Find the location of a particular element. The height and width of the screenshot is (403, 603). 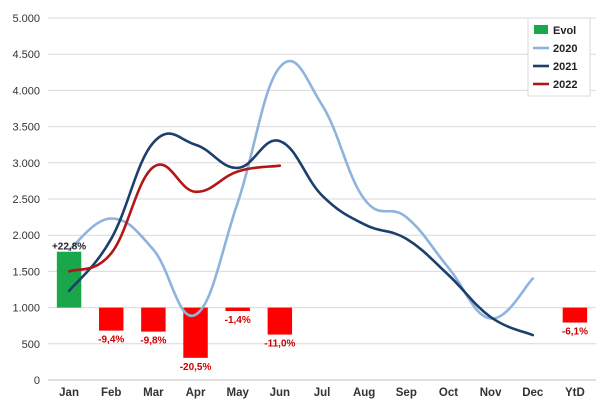

y-tick-label: 1.000 is located at coordinates (26, 309).